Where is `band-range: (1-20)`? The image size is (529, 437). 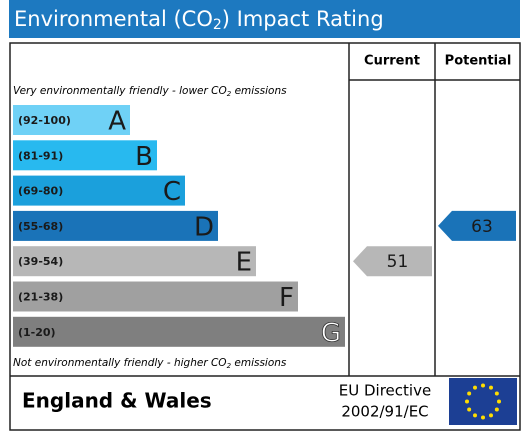 band-range: (1-20) is located at coordinates (37, 332).